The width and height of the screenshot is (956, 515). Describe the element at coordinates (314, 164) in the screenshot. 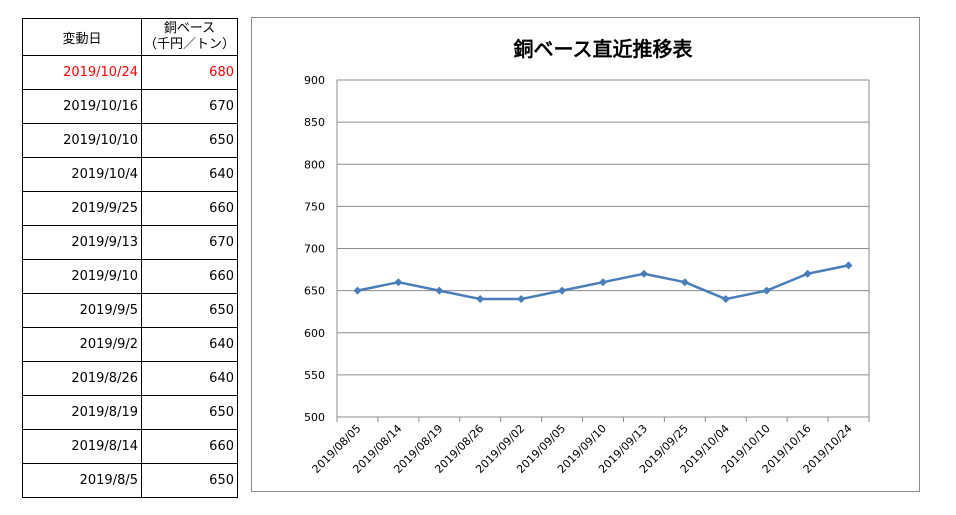

I see `y-tick-label: 800` at that location.